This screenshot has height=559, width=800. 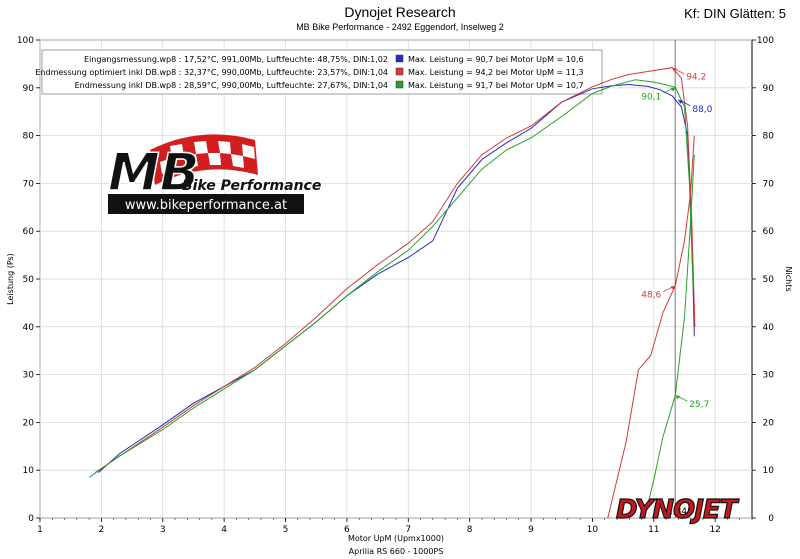 I want to click on logo-script: Bike Performance, so click(x=251, y=186).